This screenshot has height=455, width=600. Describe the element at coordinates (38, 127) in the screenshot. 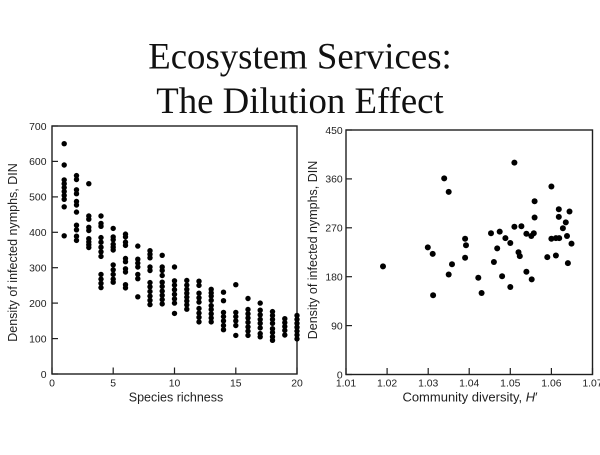

I see `svg-text: 700` at that location.